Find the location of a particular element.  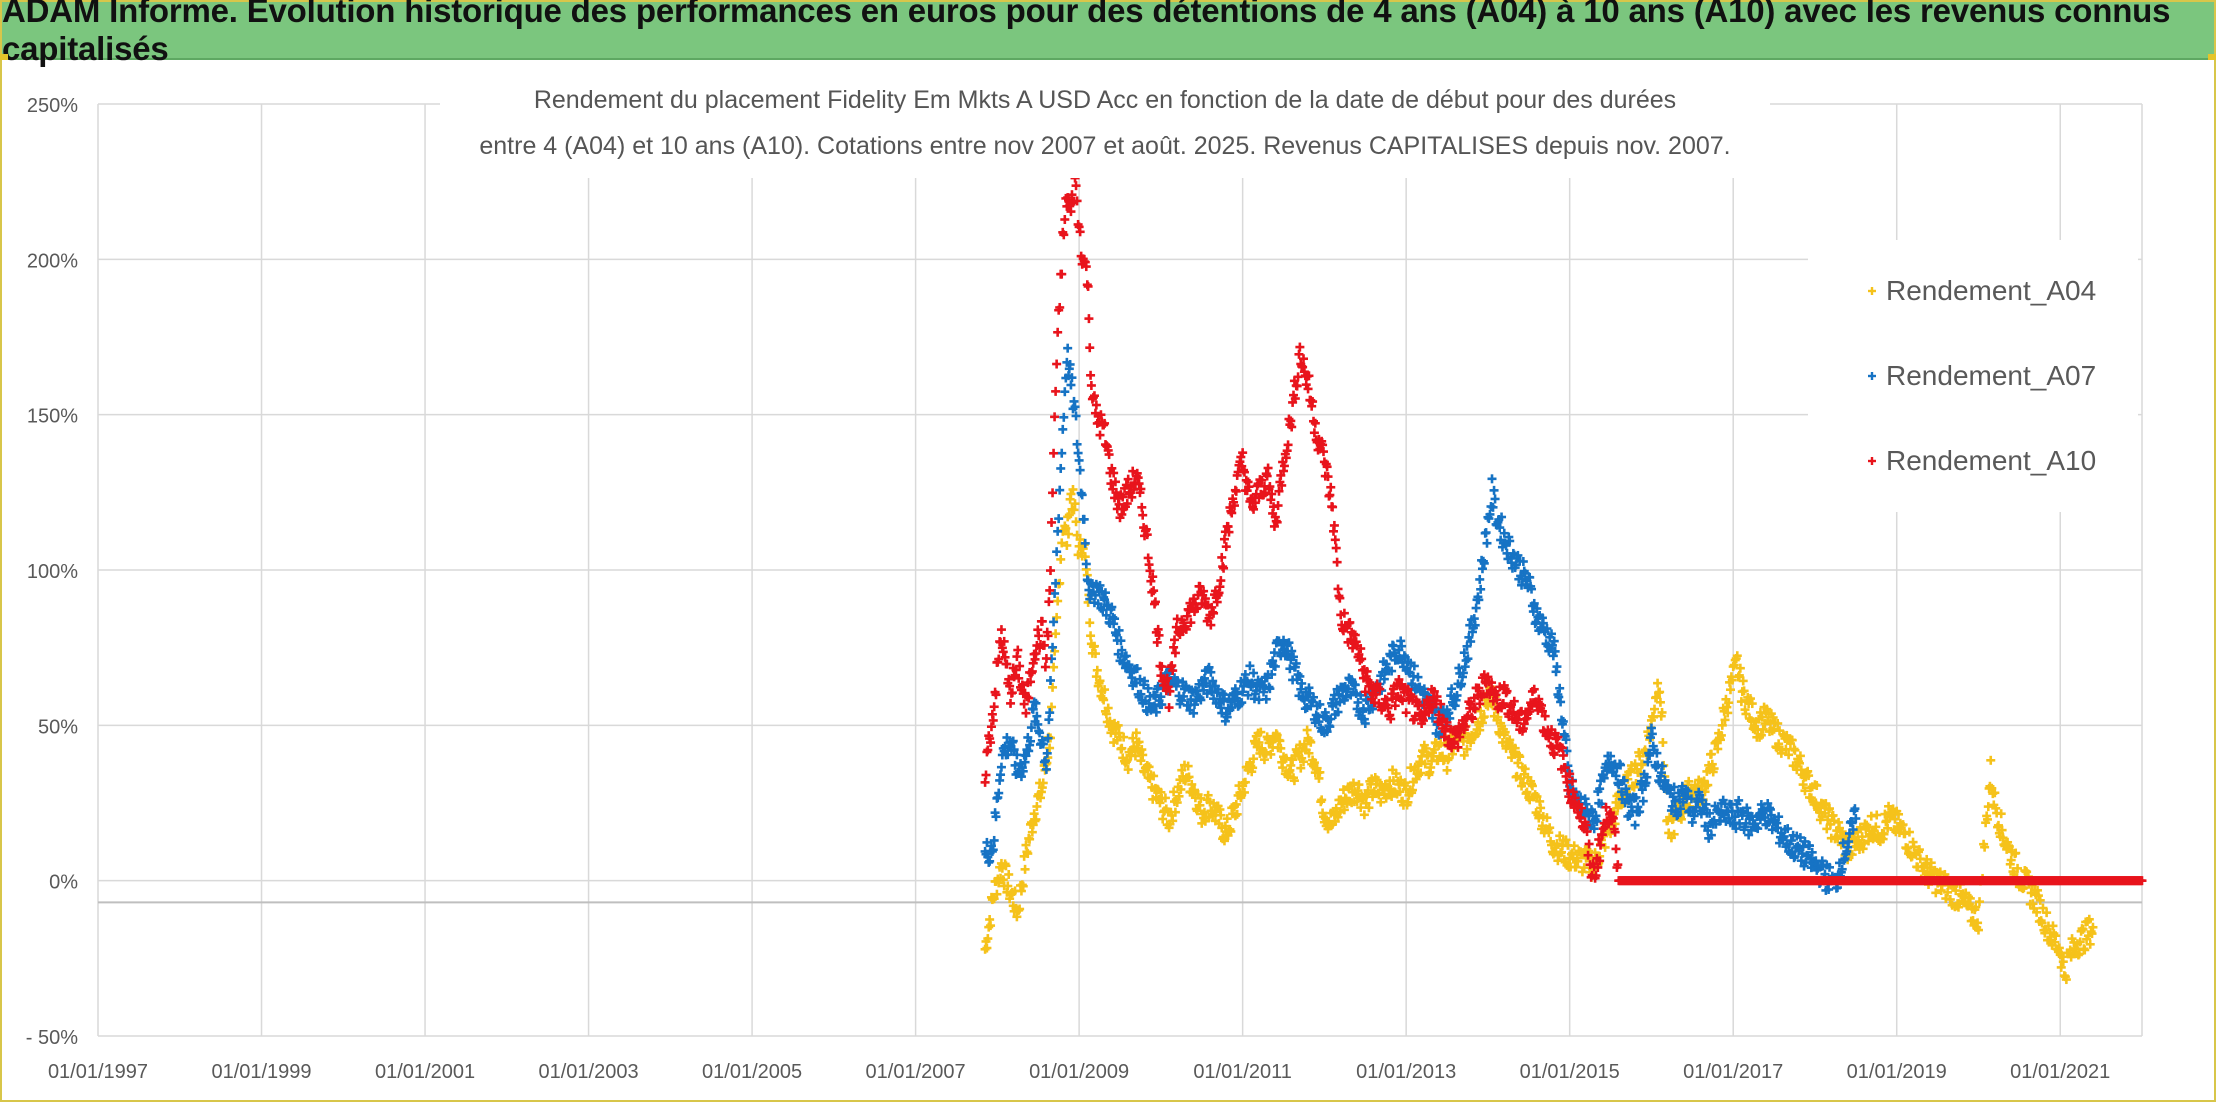

y-tick-label: 150% is located at coordinates (52, 417).